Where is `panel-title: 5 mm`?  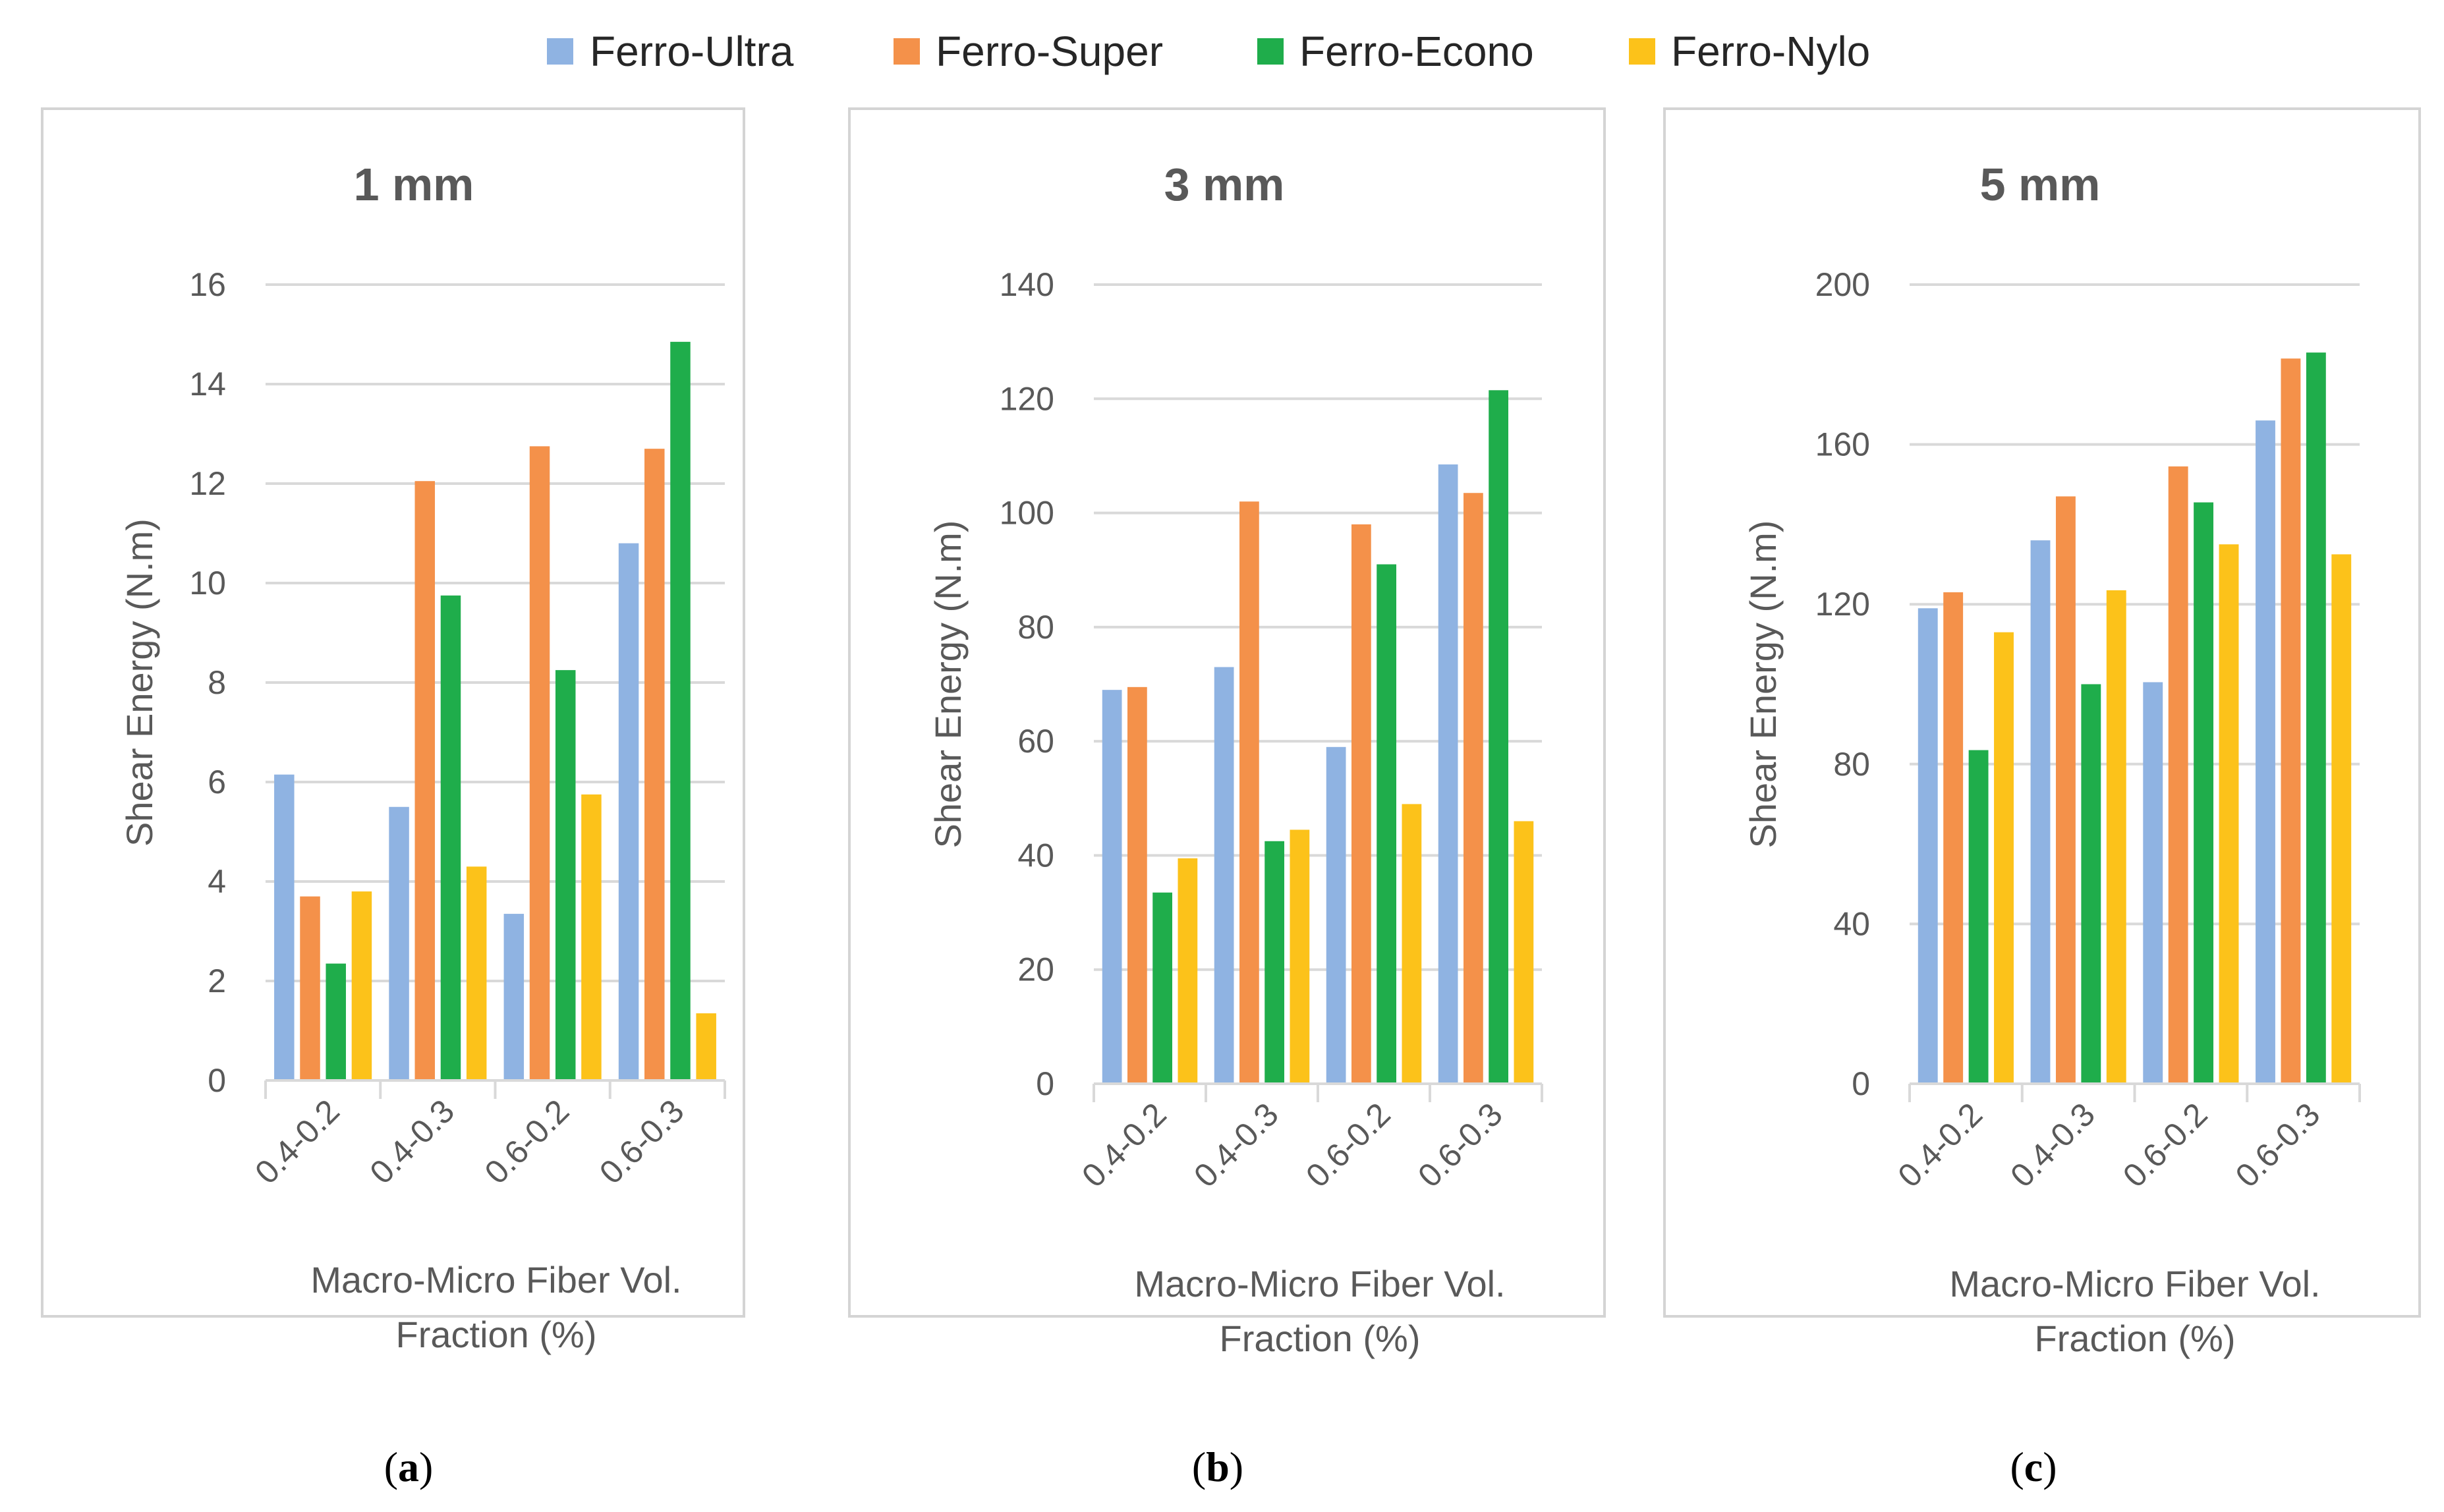
panel-title: 5 mm is located at coordinates (2040, 184).